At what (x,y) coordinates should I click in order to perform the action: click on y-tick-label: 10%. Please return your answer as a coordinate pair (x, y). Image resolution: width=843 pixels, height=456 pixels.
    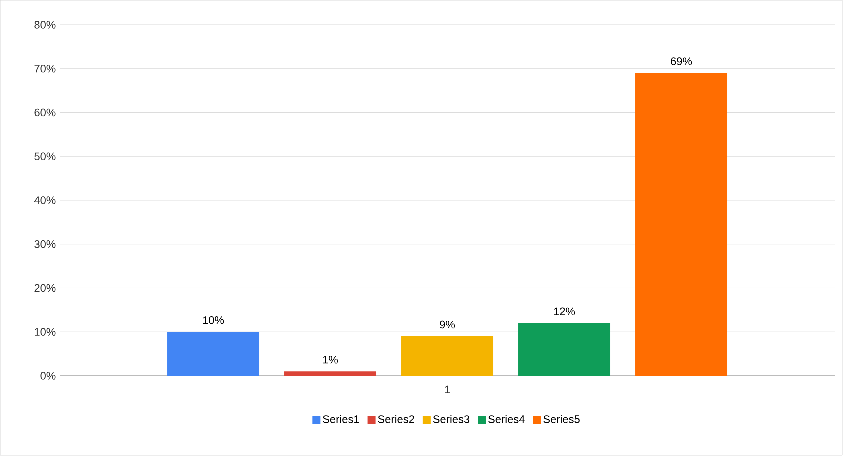
    Looking at the image, I should click on (45, 332).